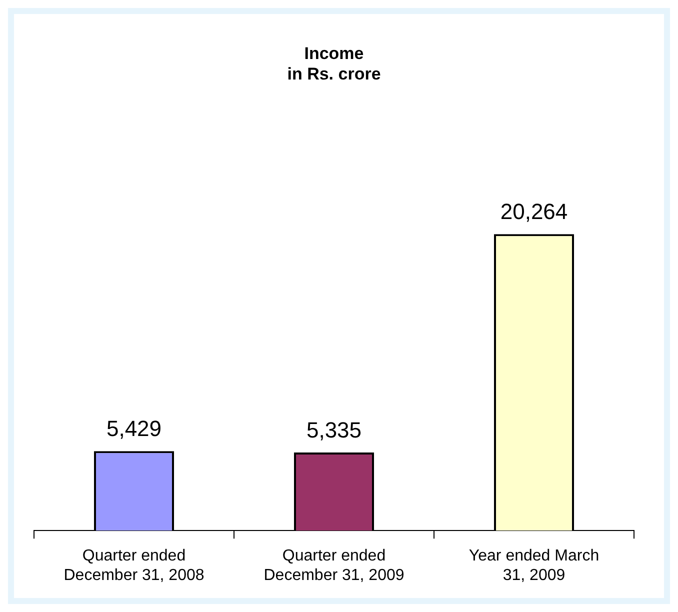 Image resolution: width=678 pixels, height=612 pixels. I want to click on x-tick-label: Quarter ended December 31, 2008, so click(134, 566).